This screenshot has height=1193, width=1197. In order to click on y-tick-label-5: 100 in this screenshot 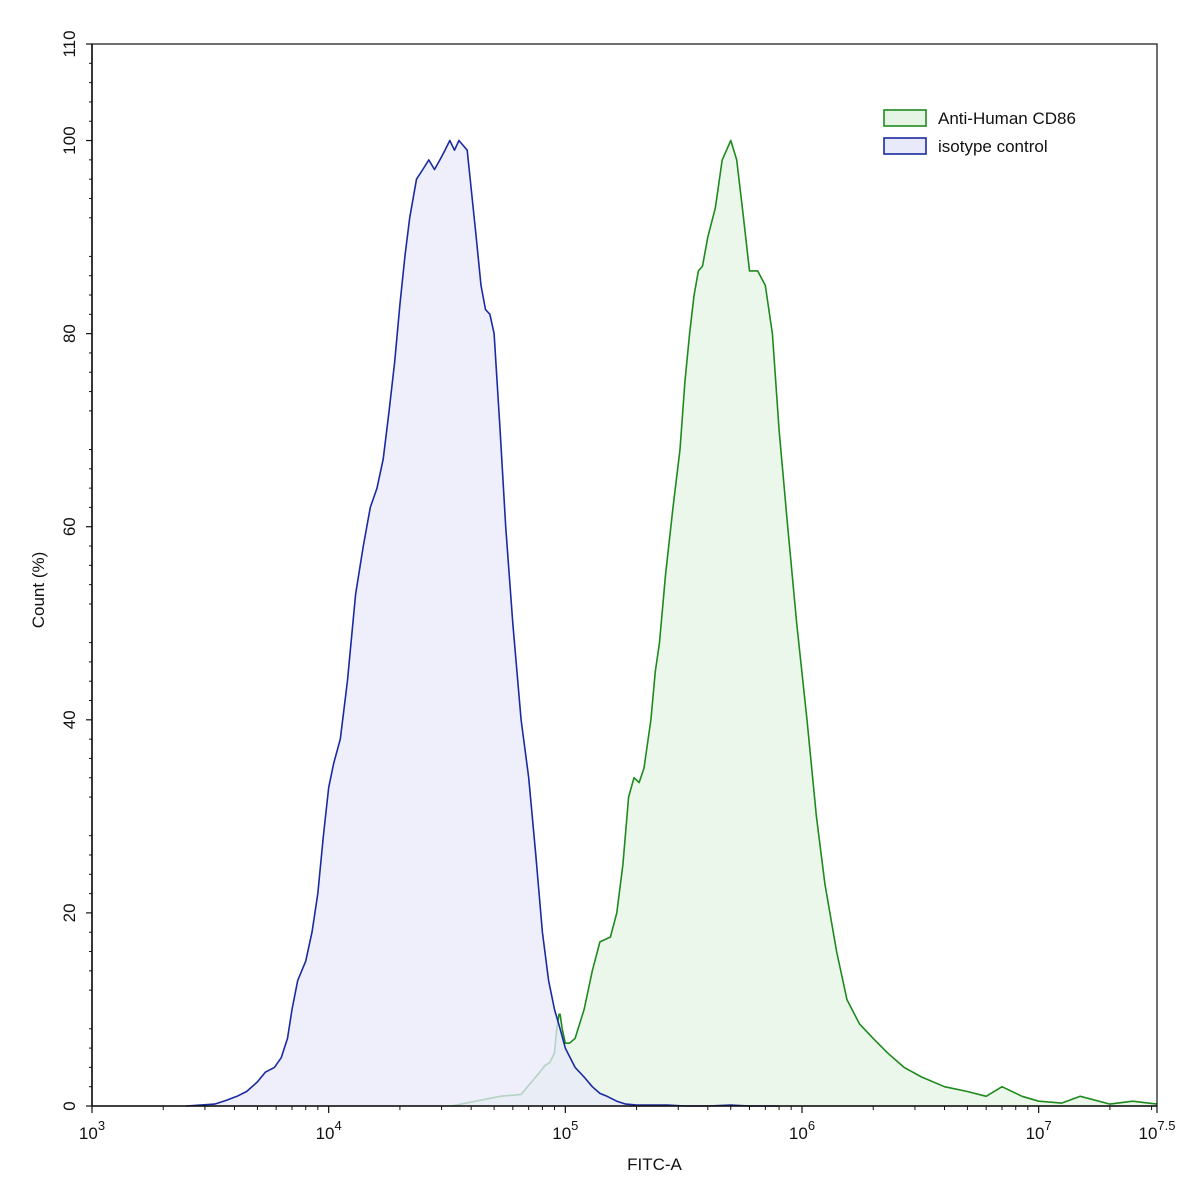, I will do `click(69, 140)`.